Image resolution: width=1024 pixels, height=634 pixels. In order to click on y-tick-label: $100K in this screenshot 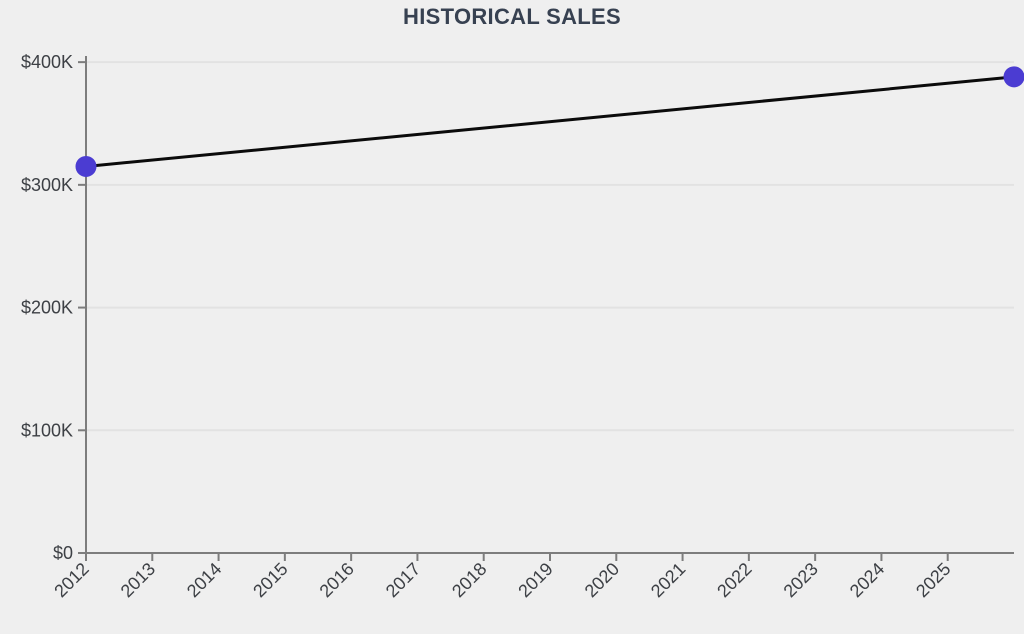, I will do `click(47, 430)`.